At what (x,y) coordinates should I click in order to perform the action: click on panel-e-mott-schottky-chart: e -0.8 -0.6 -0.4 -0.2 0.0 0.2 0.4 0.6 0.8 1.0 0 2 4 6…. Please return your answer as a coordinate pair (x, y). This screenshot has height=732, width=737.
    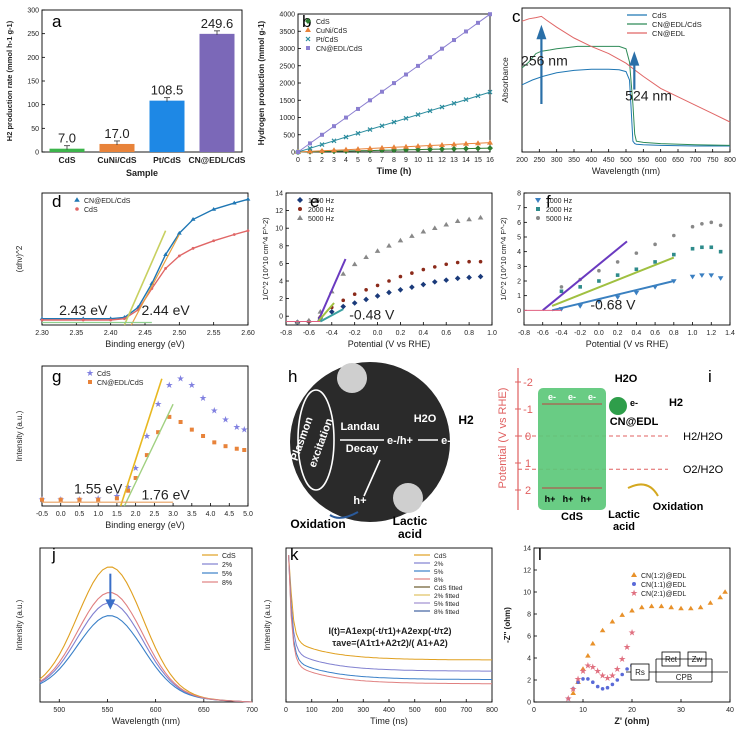
    Looking at the image, I should click on (379, 270).